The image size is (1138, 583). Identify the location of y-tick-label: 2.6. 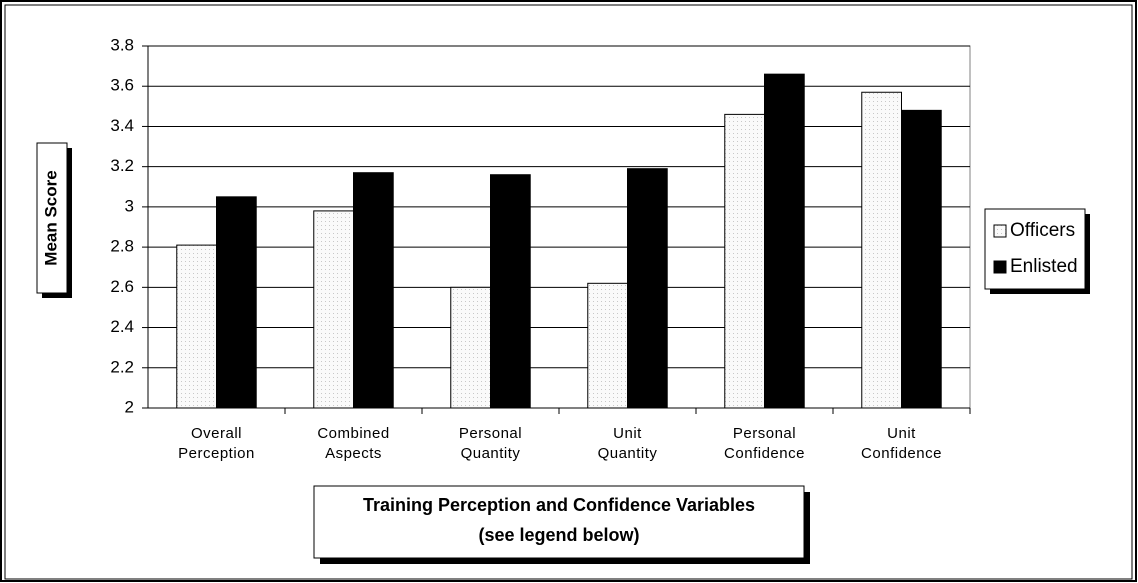
(122, 286).